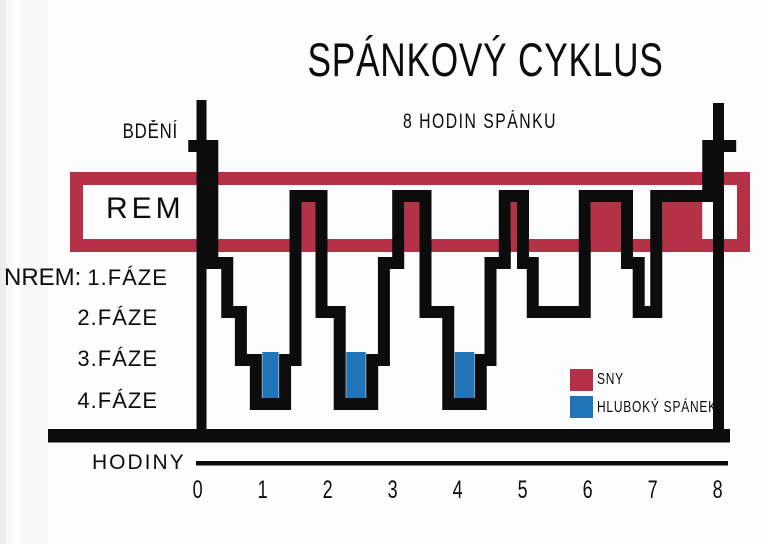 This screenshot has width=768, height=544. What do you see at coordinates (389, 436) in the screenshot?
I see `baseline` at bounding box center [389, 436].